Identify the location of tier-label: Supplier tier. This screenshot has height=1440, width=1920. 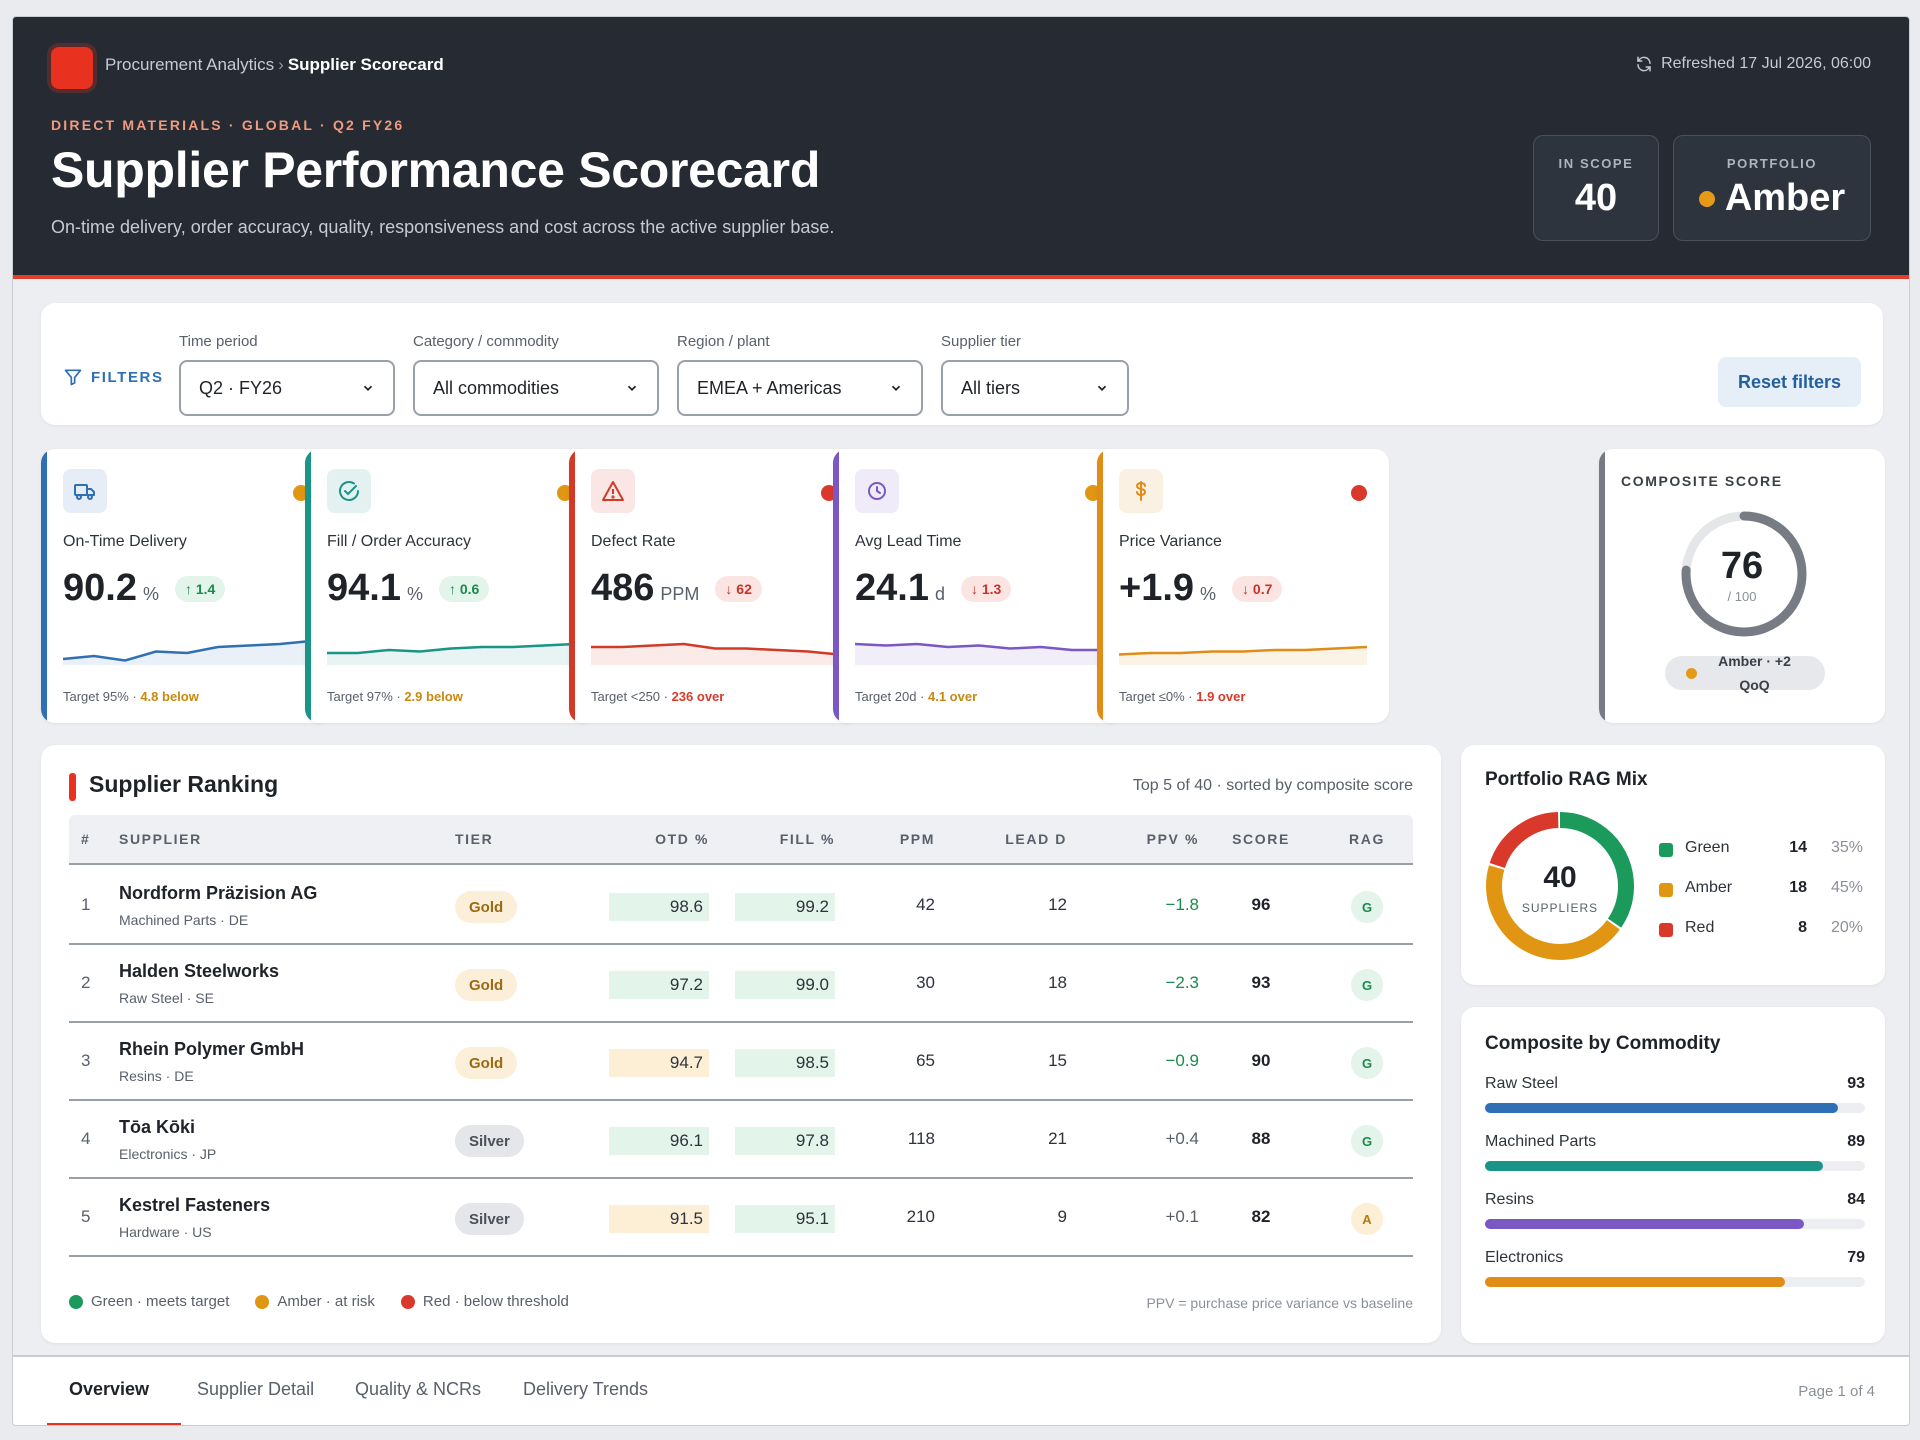
(981, 341).